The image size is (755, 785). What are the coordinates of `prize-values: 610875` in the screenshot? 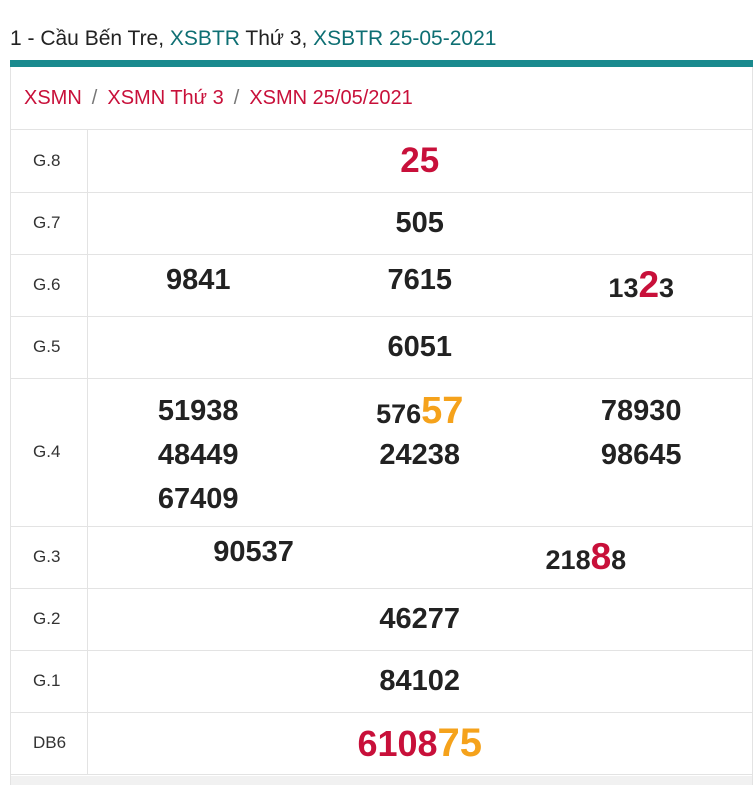 It's located at (419, 743).